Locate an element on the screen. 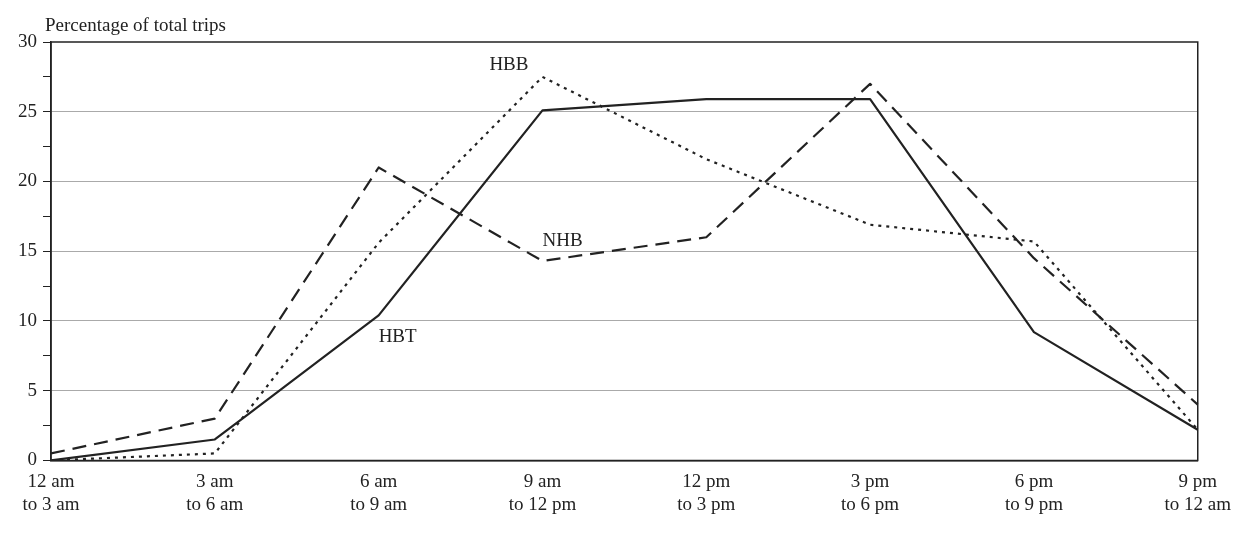 The width and height of the screenshot is (1249, 544). x-tick-label: 3 pm to 6 pm is located at coordinates (870, 491).